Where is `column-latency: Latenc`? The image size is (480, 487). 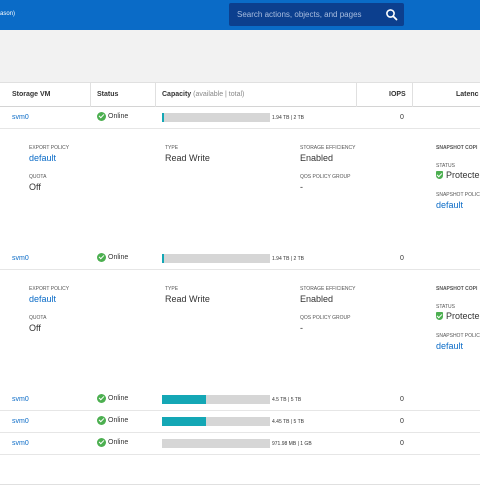 column-latency: Latenc is located at coordinates (467, 94).